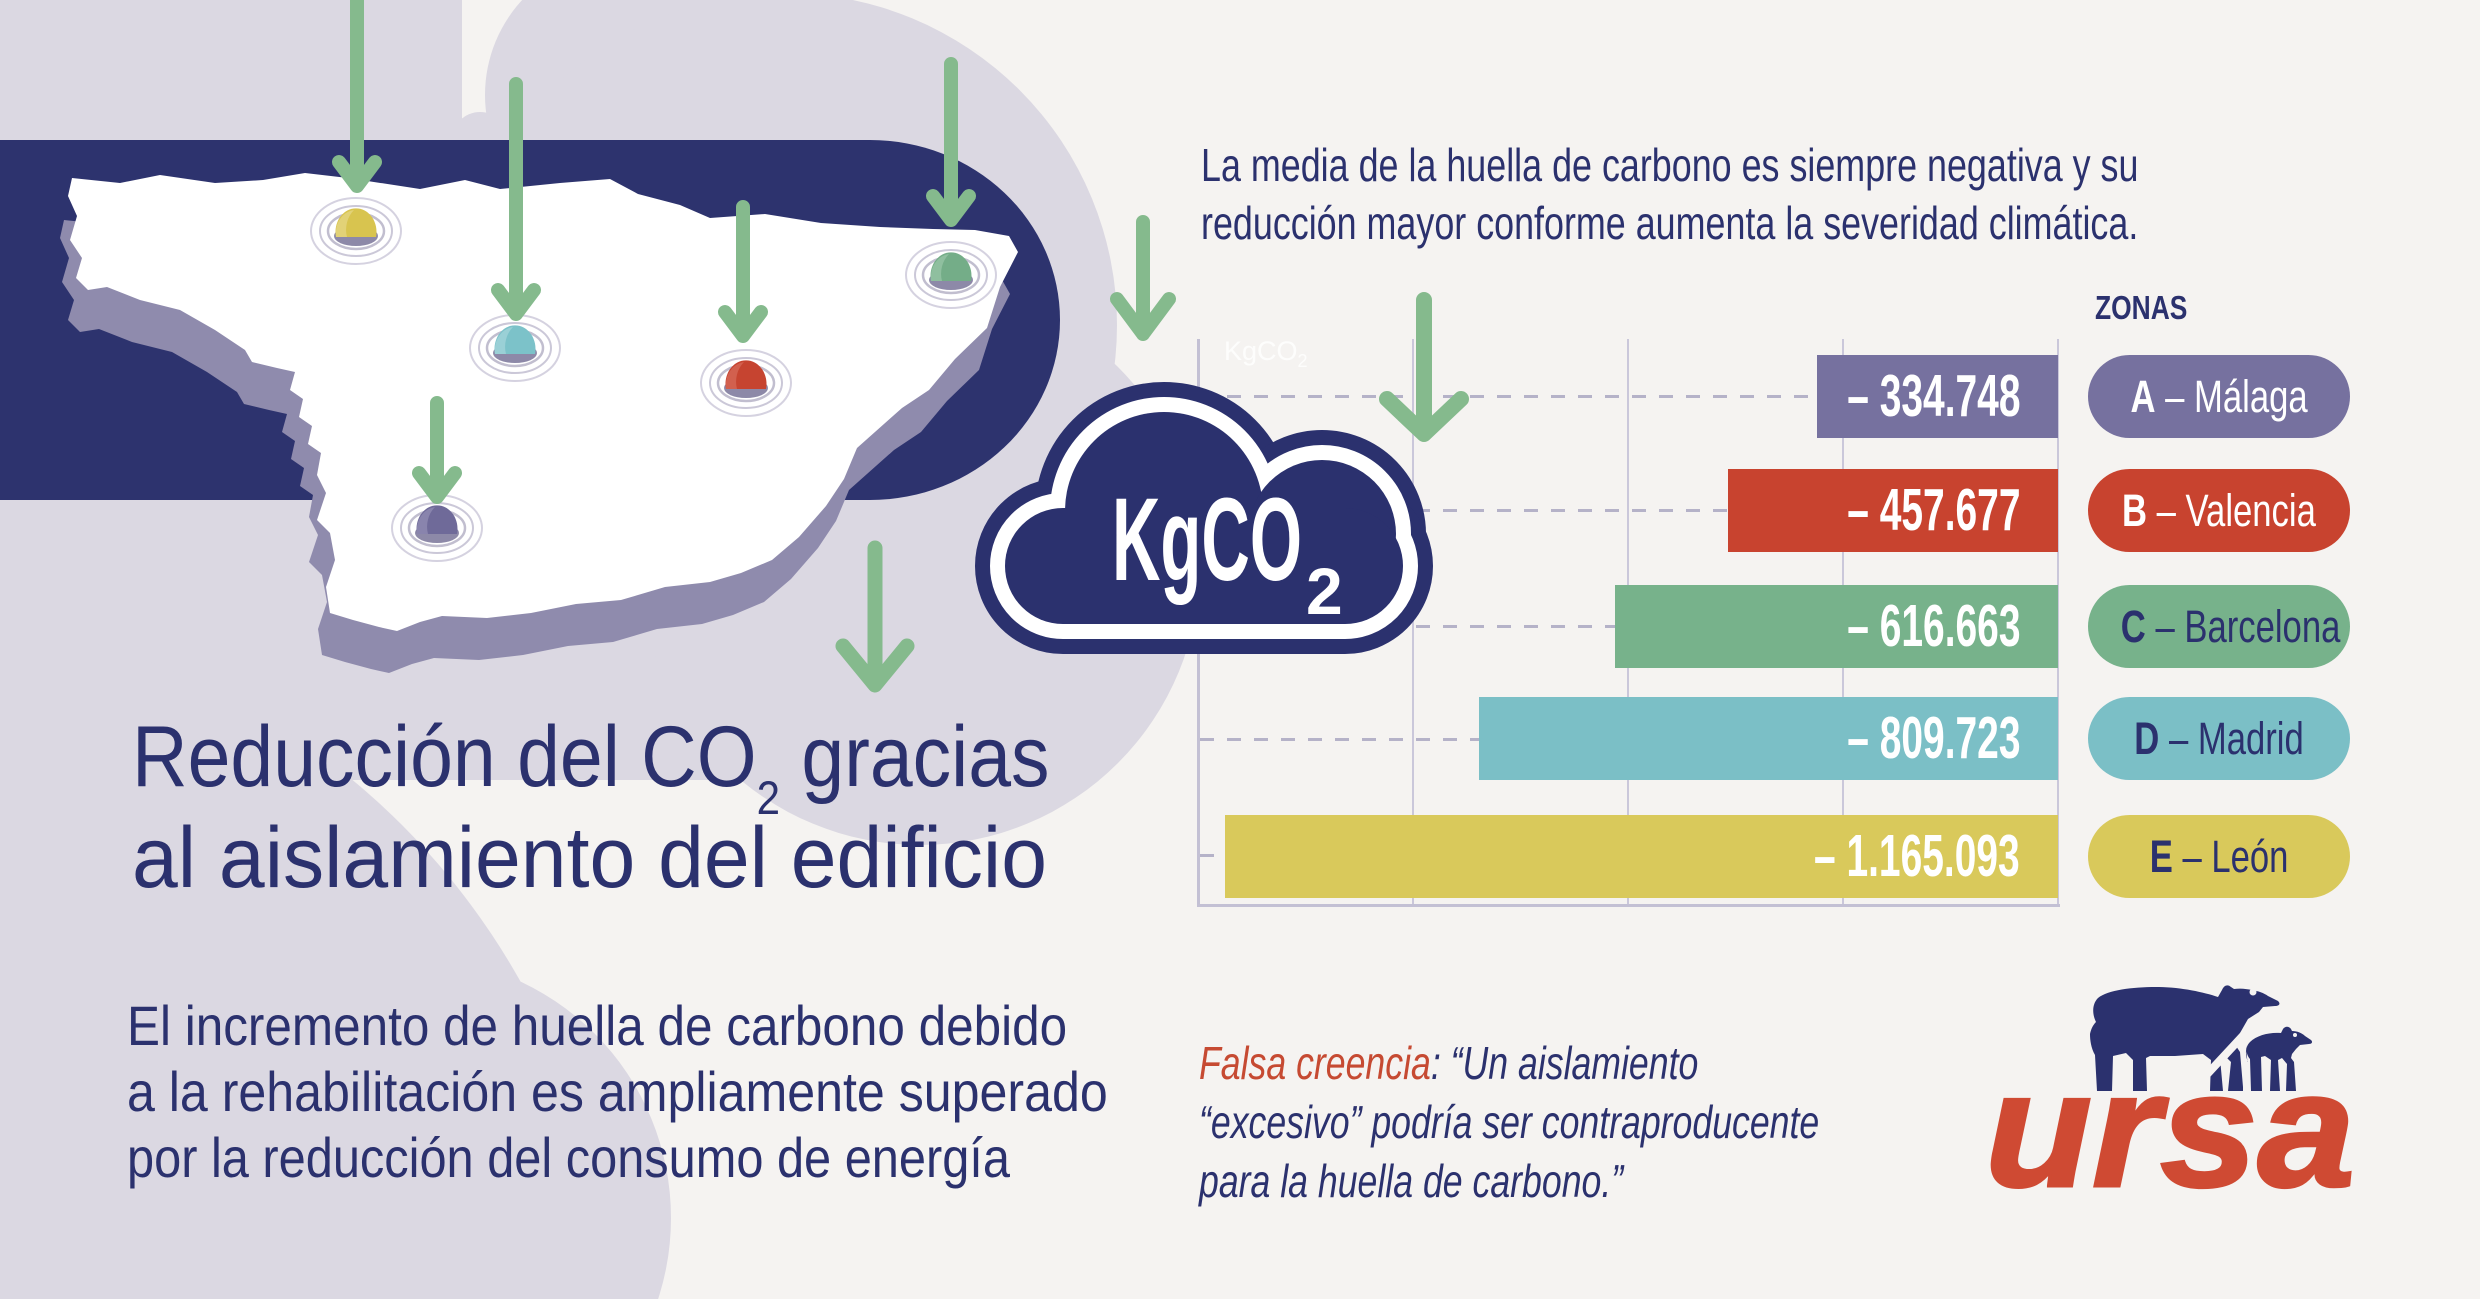 The width and height of the screenshot is (2480, 1299). I want to click on svg-text: KgCO, so click(1207, 540).